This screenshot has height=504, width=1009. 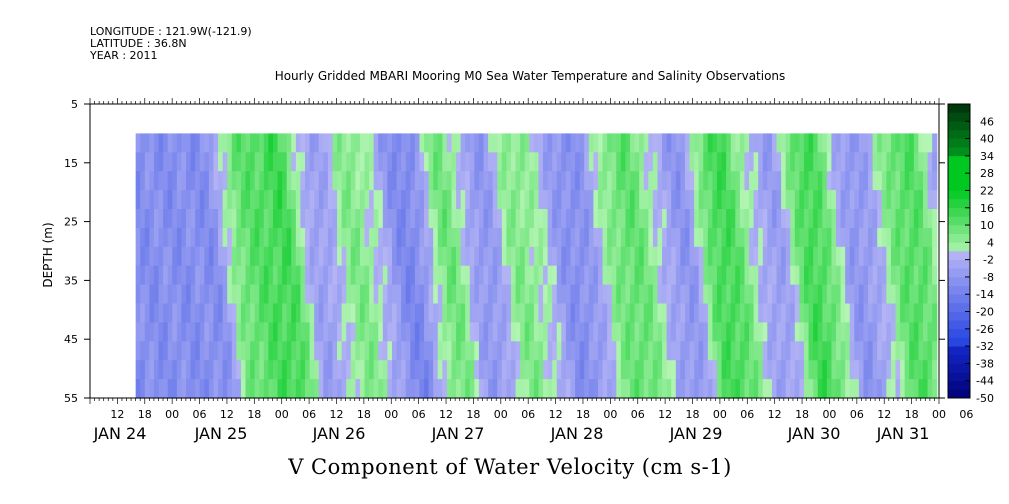 What do you see at coordinates (720, 414) in the screenshot?
I see `x-hour-label: 00` at bounding box center [720, 414].